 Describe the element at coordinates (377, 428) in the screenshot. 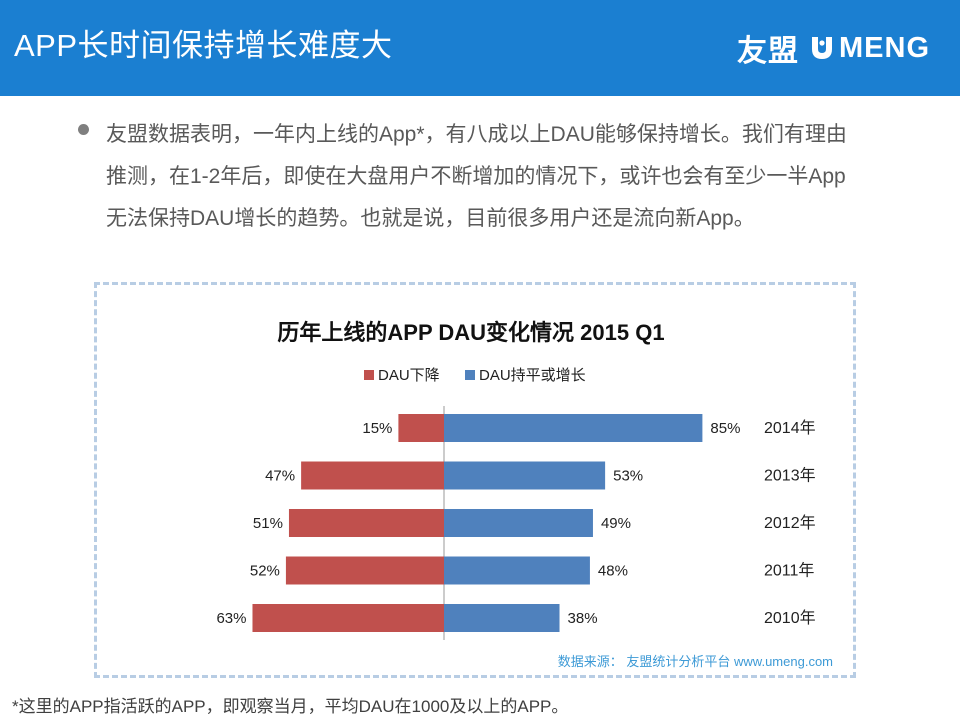

I see `label-decline-1: 15%` at that location.